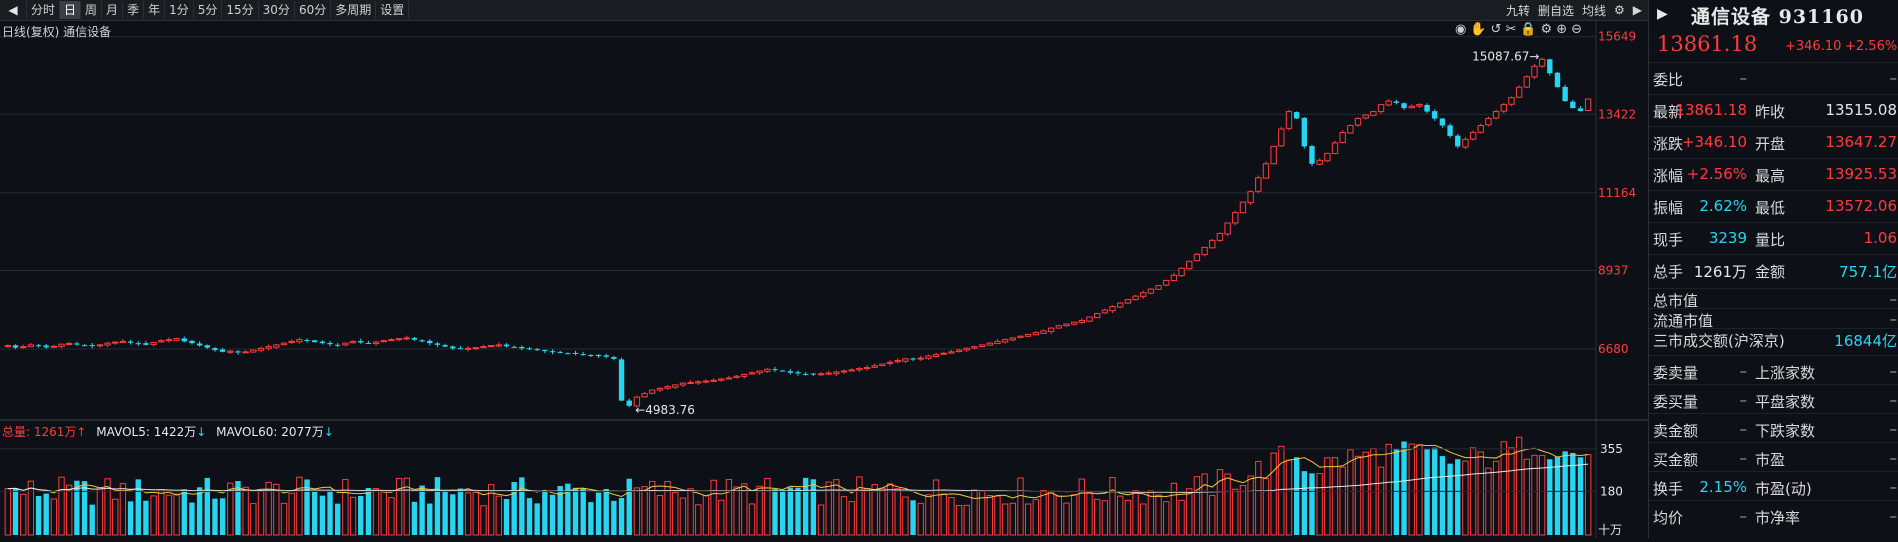 This screenshot has width=1898, height=542. What do you see at coordinates (208, 10) in the screenshot?
I see `tab-7: 5分` at bounding box center [208, 10].